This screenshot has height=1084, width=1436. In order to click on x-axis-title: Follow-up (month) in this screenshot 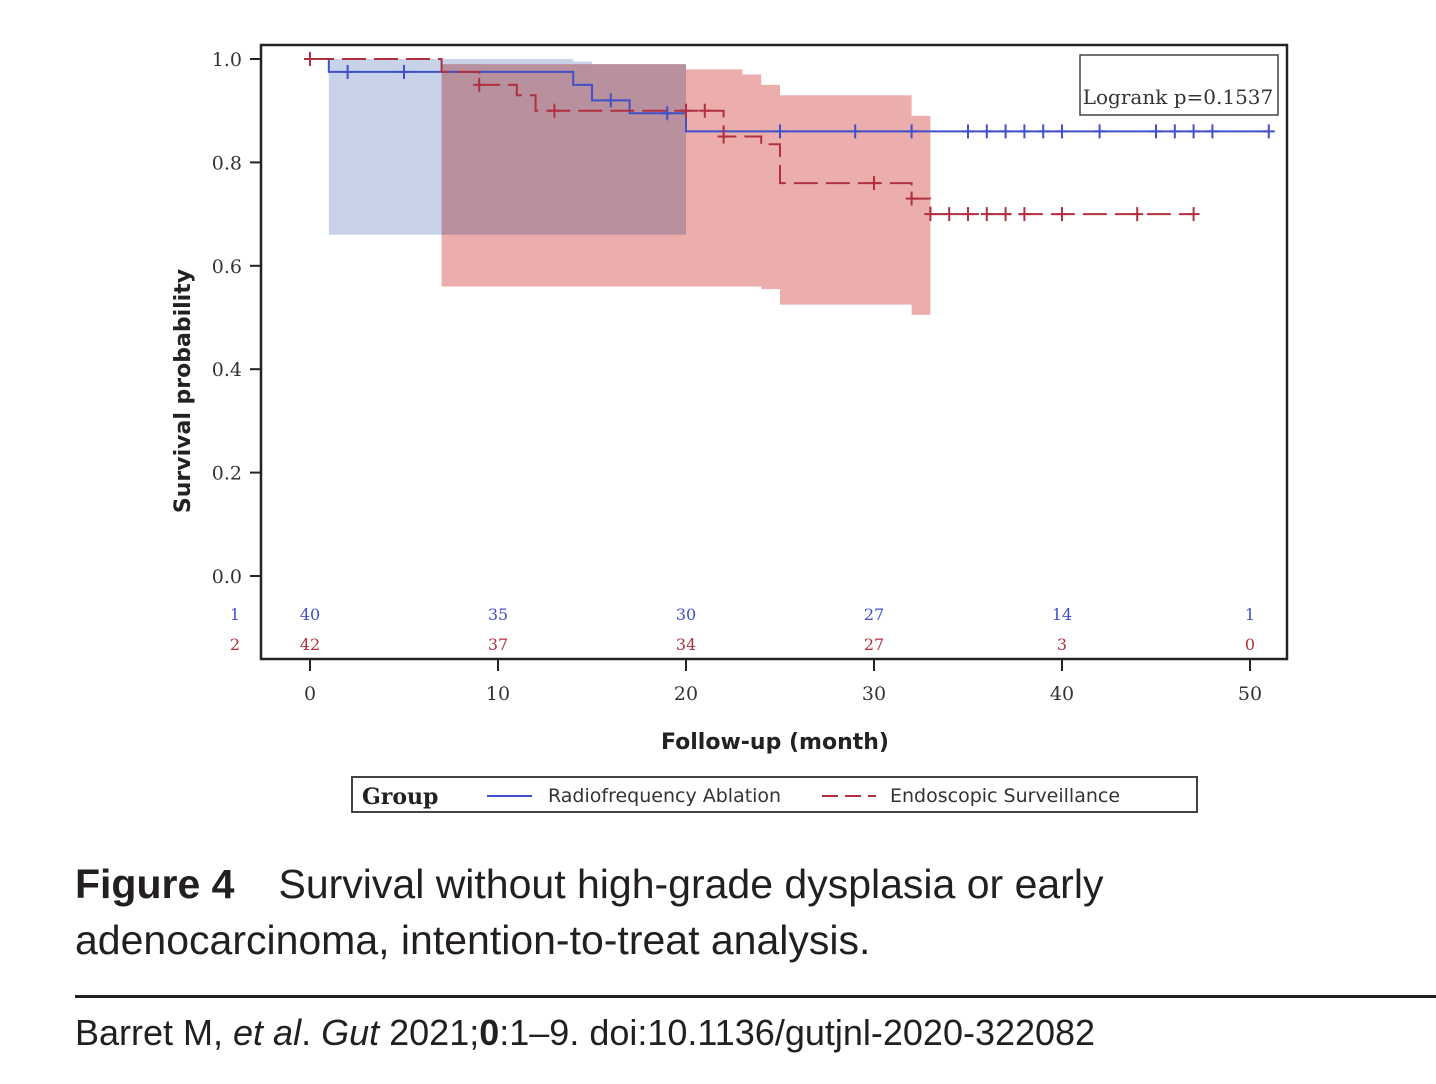, I will do `click(775, 742)`.